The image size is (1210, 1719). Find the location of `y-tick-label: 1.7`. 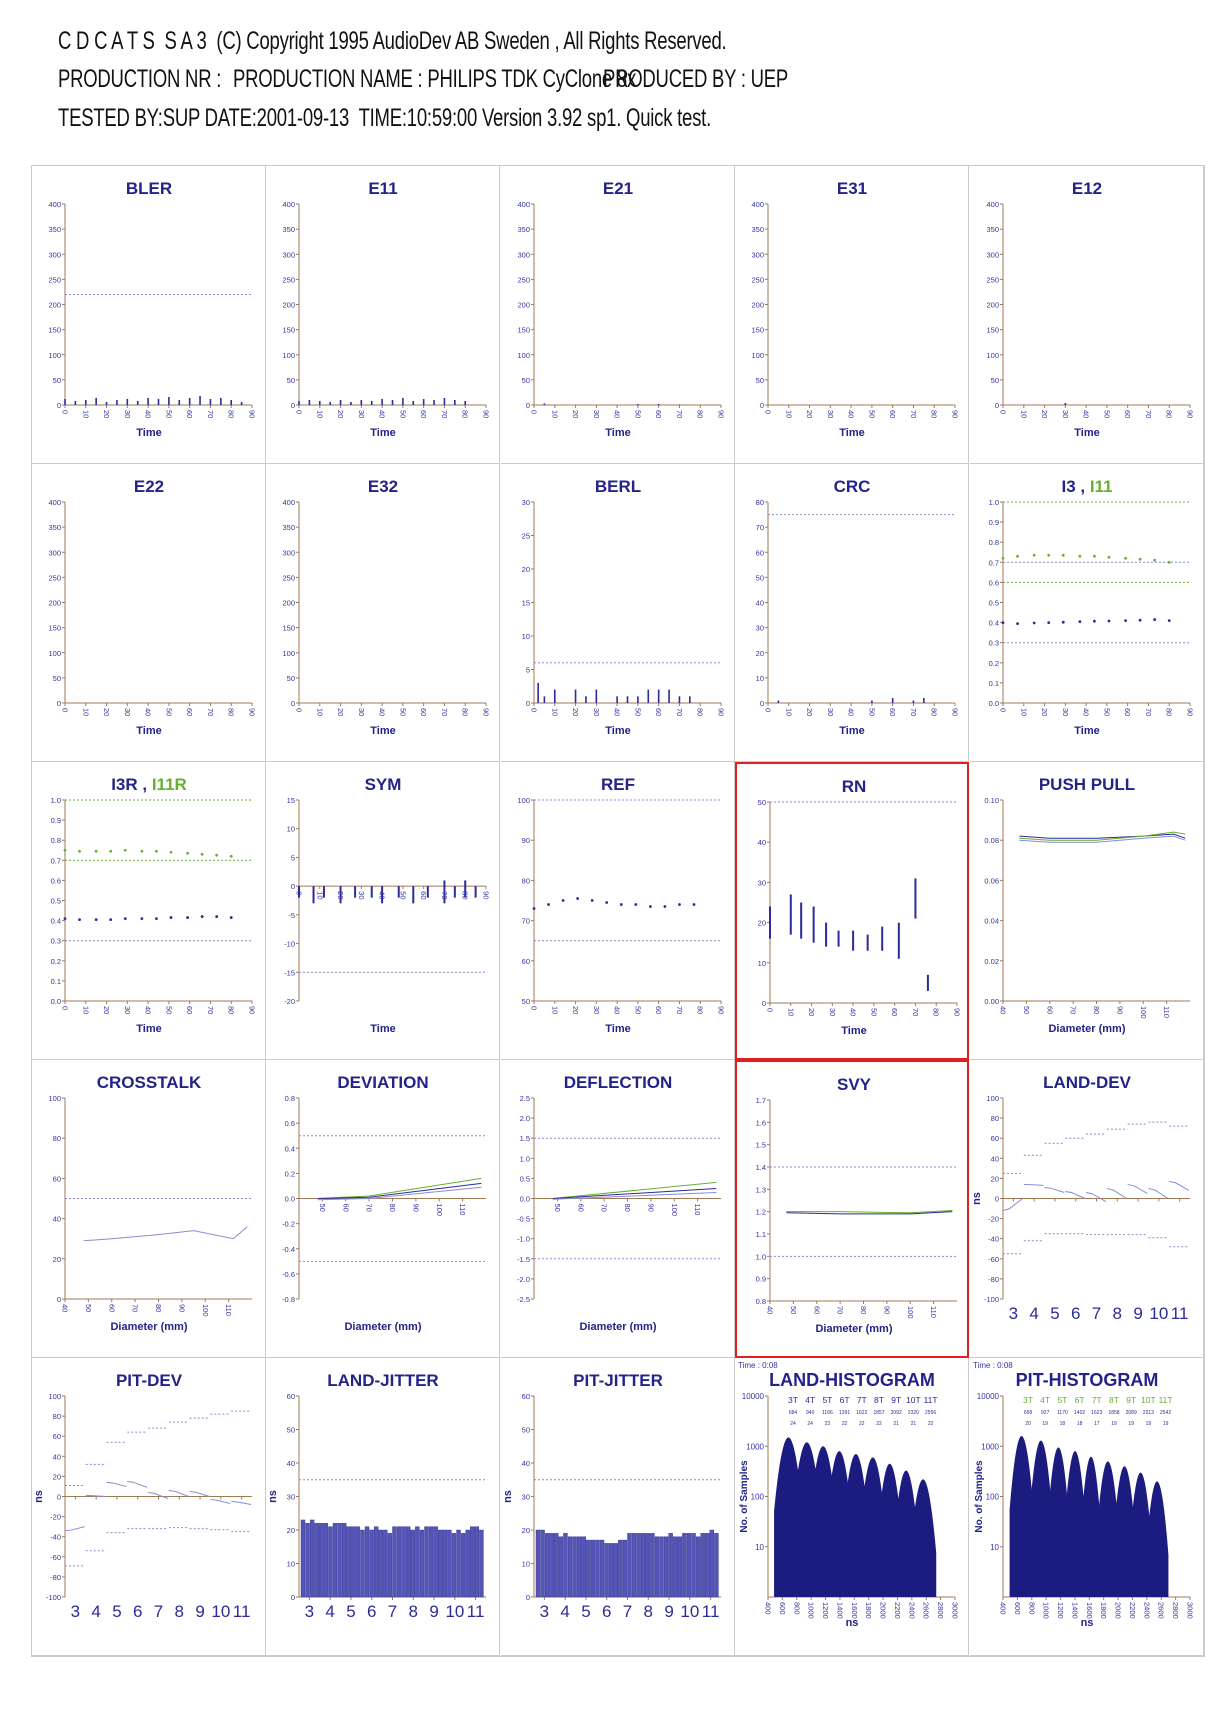

y-tick-label: 1.7 is located at coordinates (761, 1100).